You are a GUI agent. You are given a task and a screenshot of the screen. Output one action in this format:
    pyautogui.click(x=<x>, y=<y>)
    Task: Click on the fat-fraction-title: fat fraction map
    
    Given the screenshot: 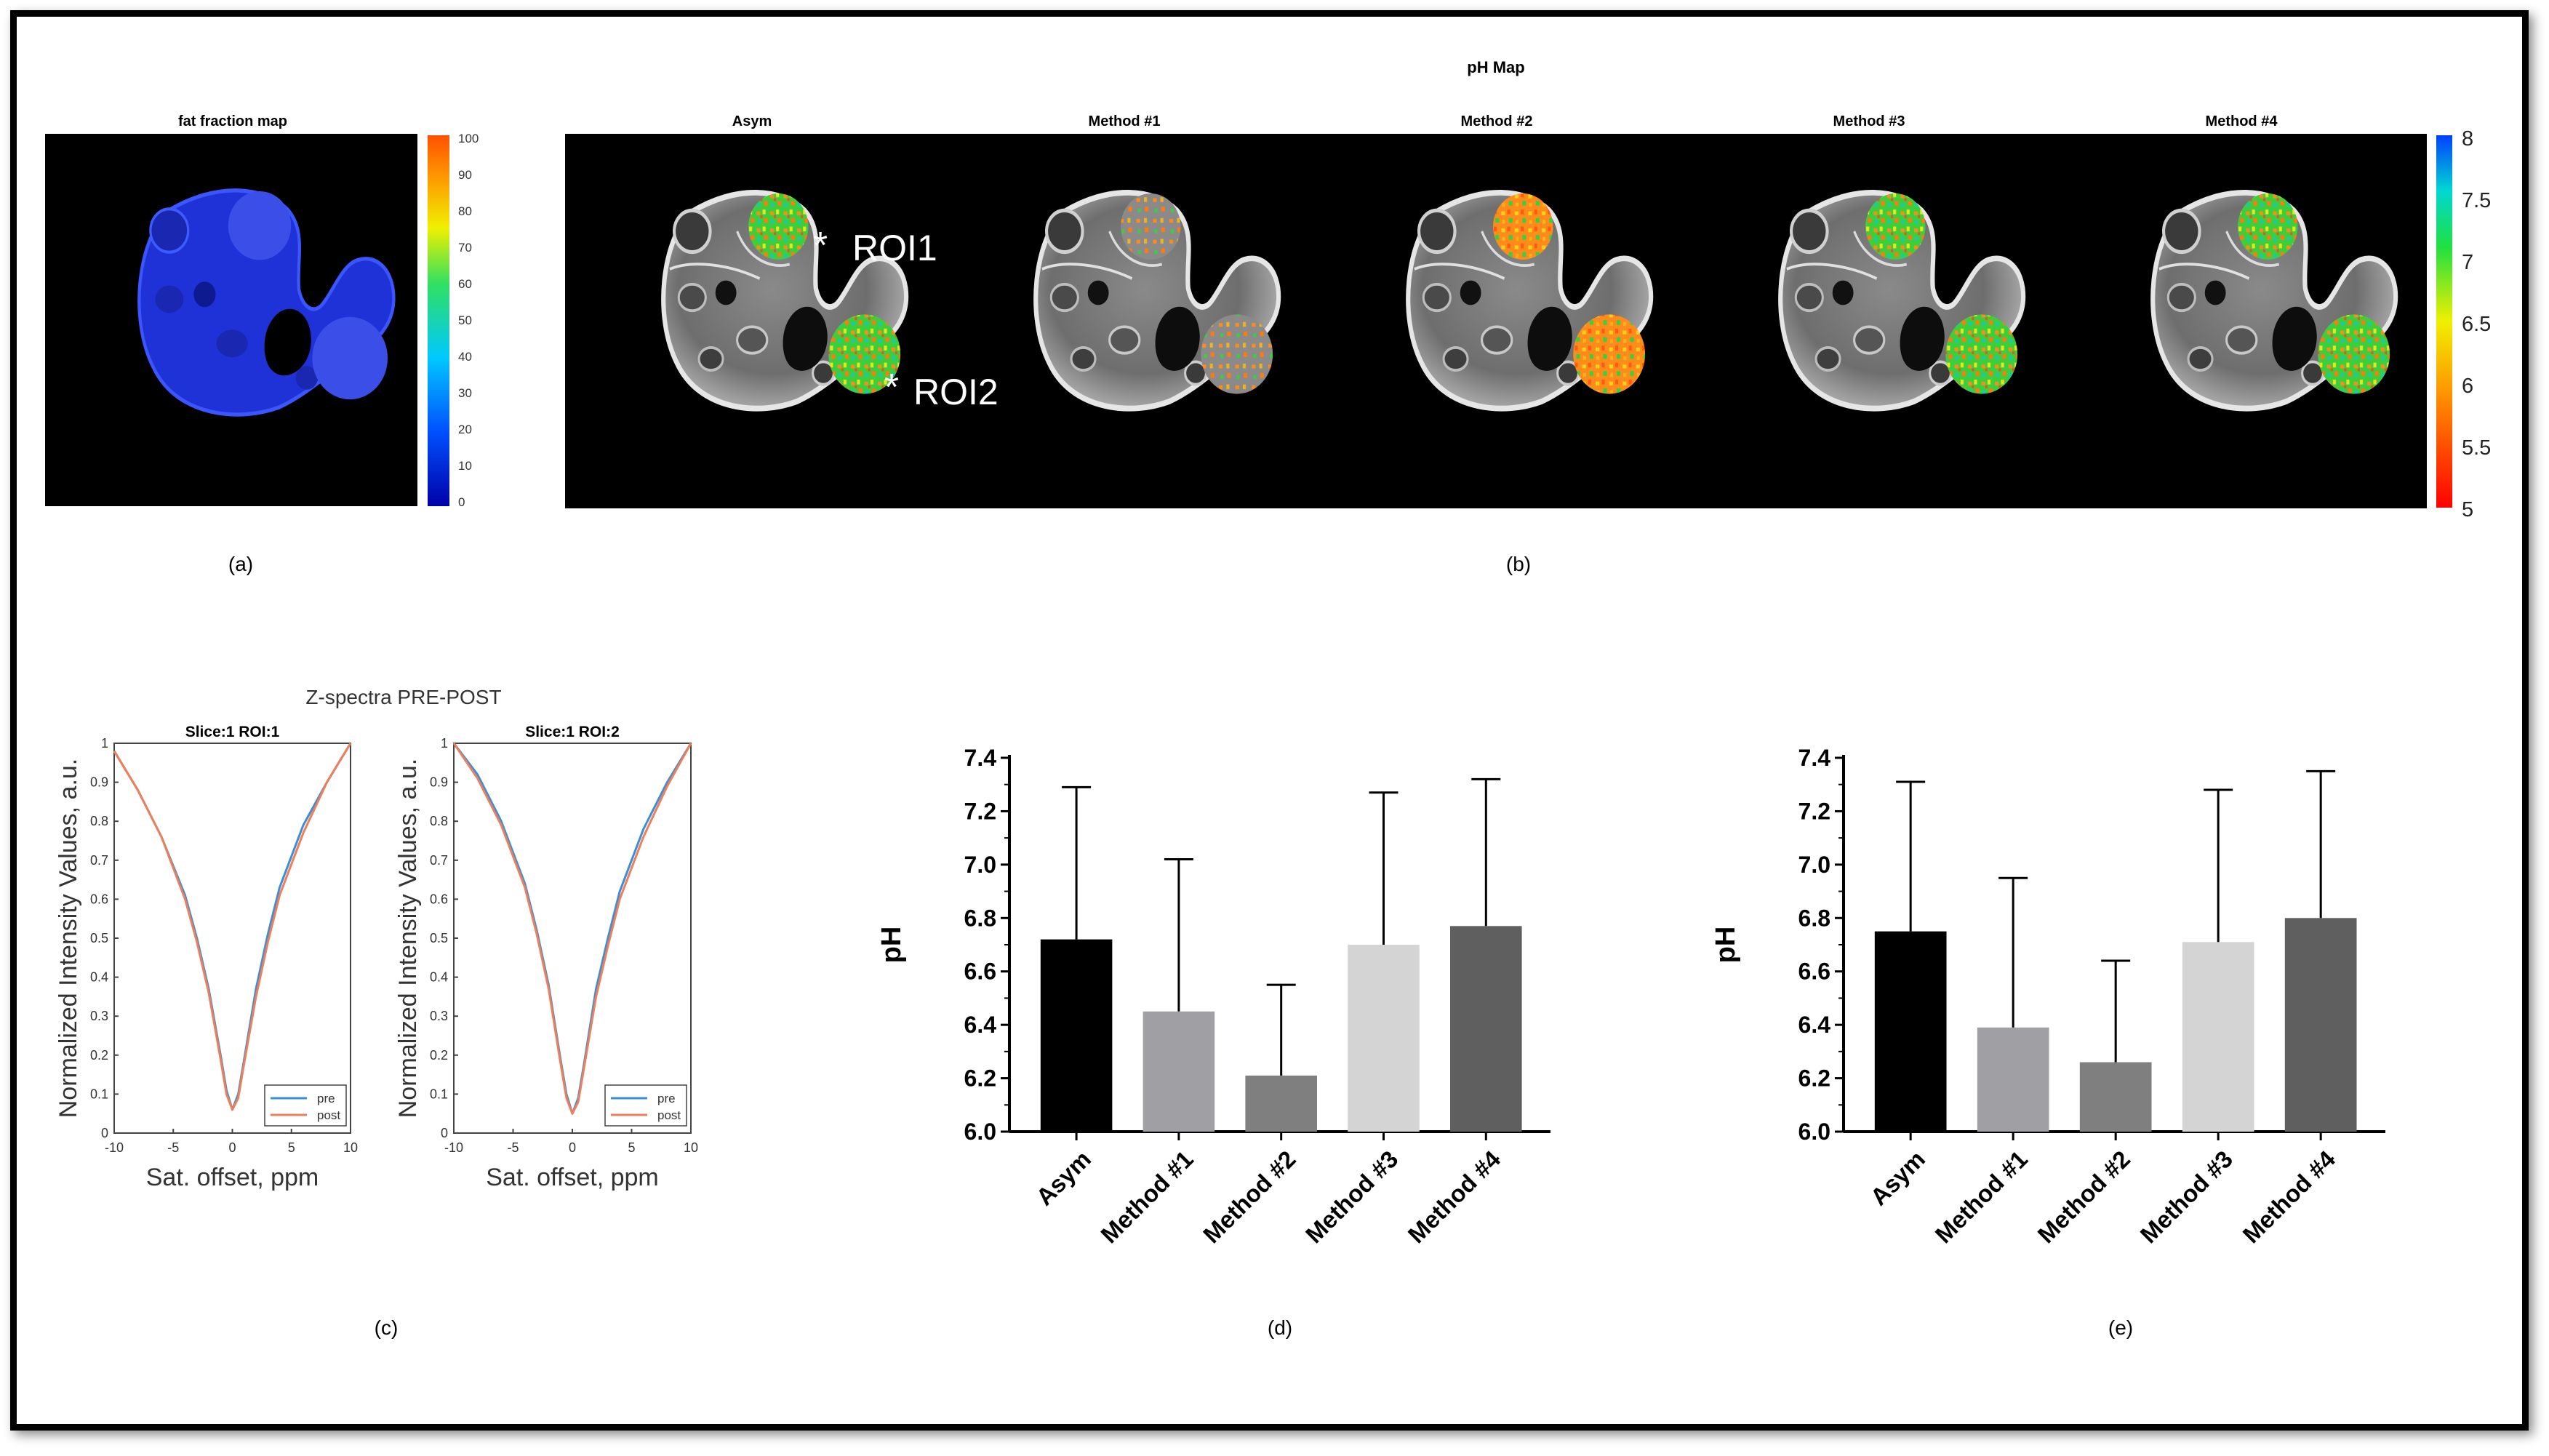 What is the action you would take?
    pyautogui.click(x=232, y=121)
    